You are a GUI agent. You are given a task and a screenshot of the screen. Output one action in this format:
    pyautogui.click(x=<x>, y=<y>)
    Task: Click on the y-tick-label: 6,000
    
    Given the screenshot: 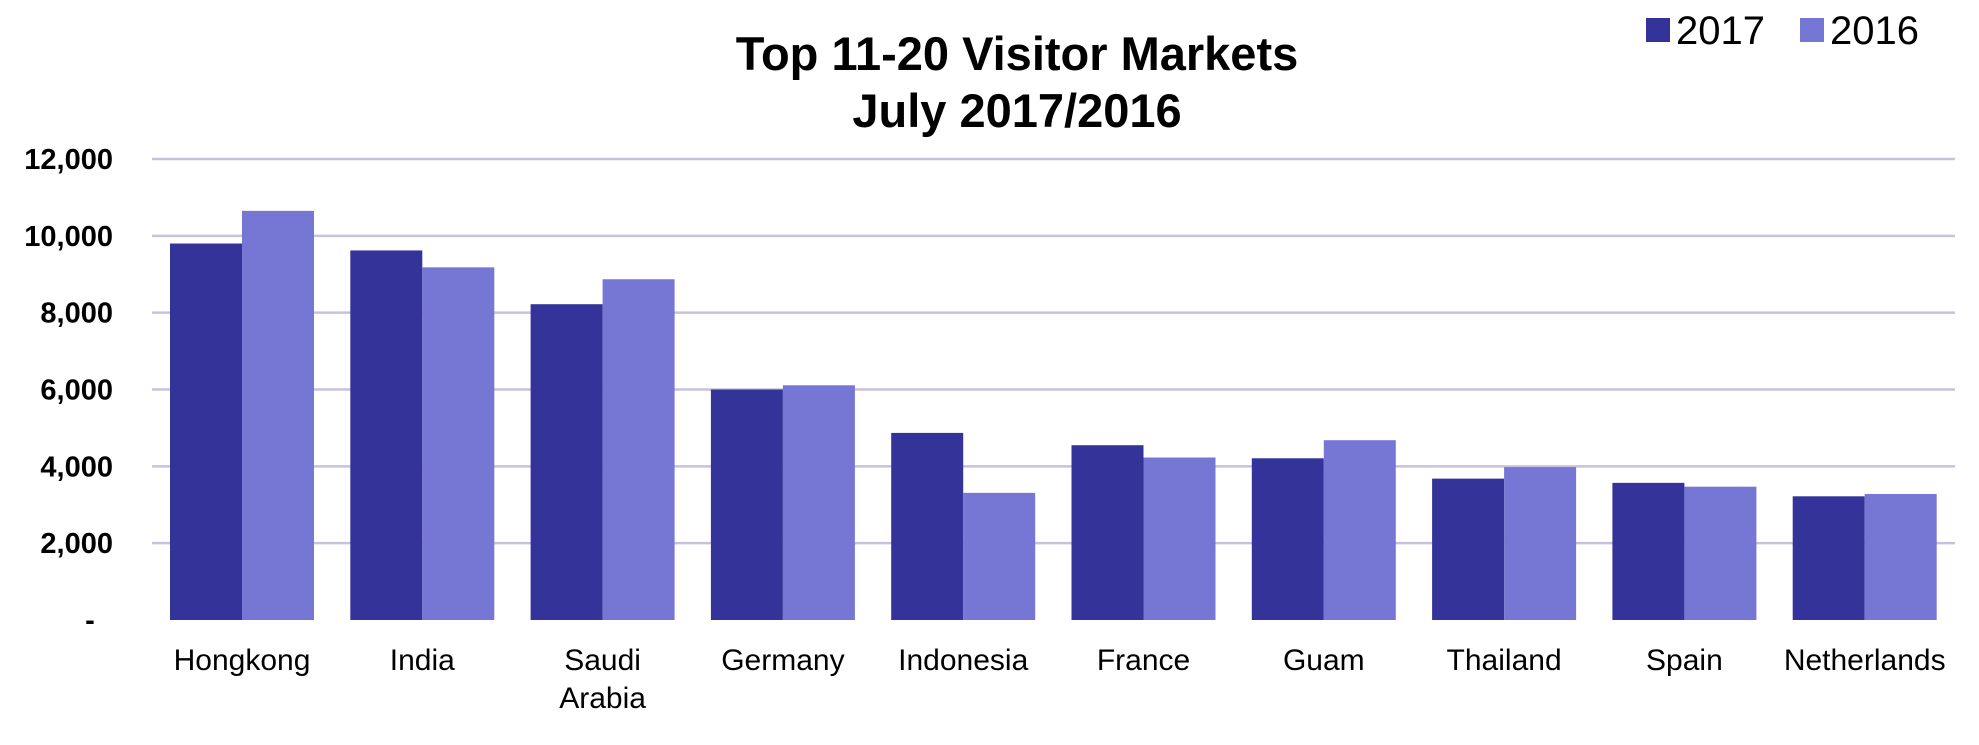 What is the action you would take?
    pyautogui.click(x=76, y=391)
    